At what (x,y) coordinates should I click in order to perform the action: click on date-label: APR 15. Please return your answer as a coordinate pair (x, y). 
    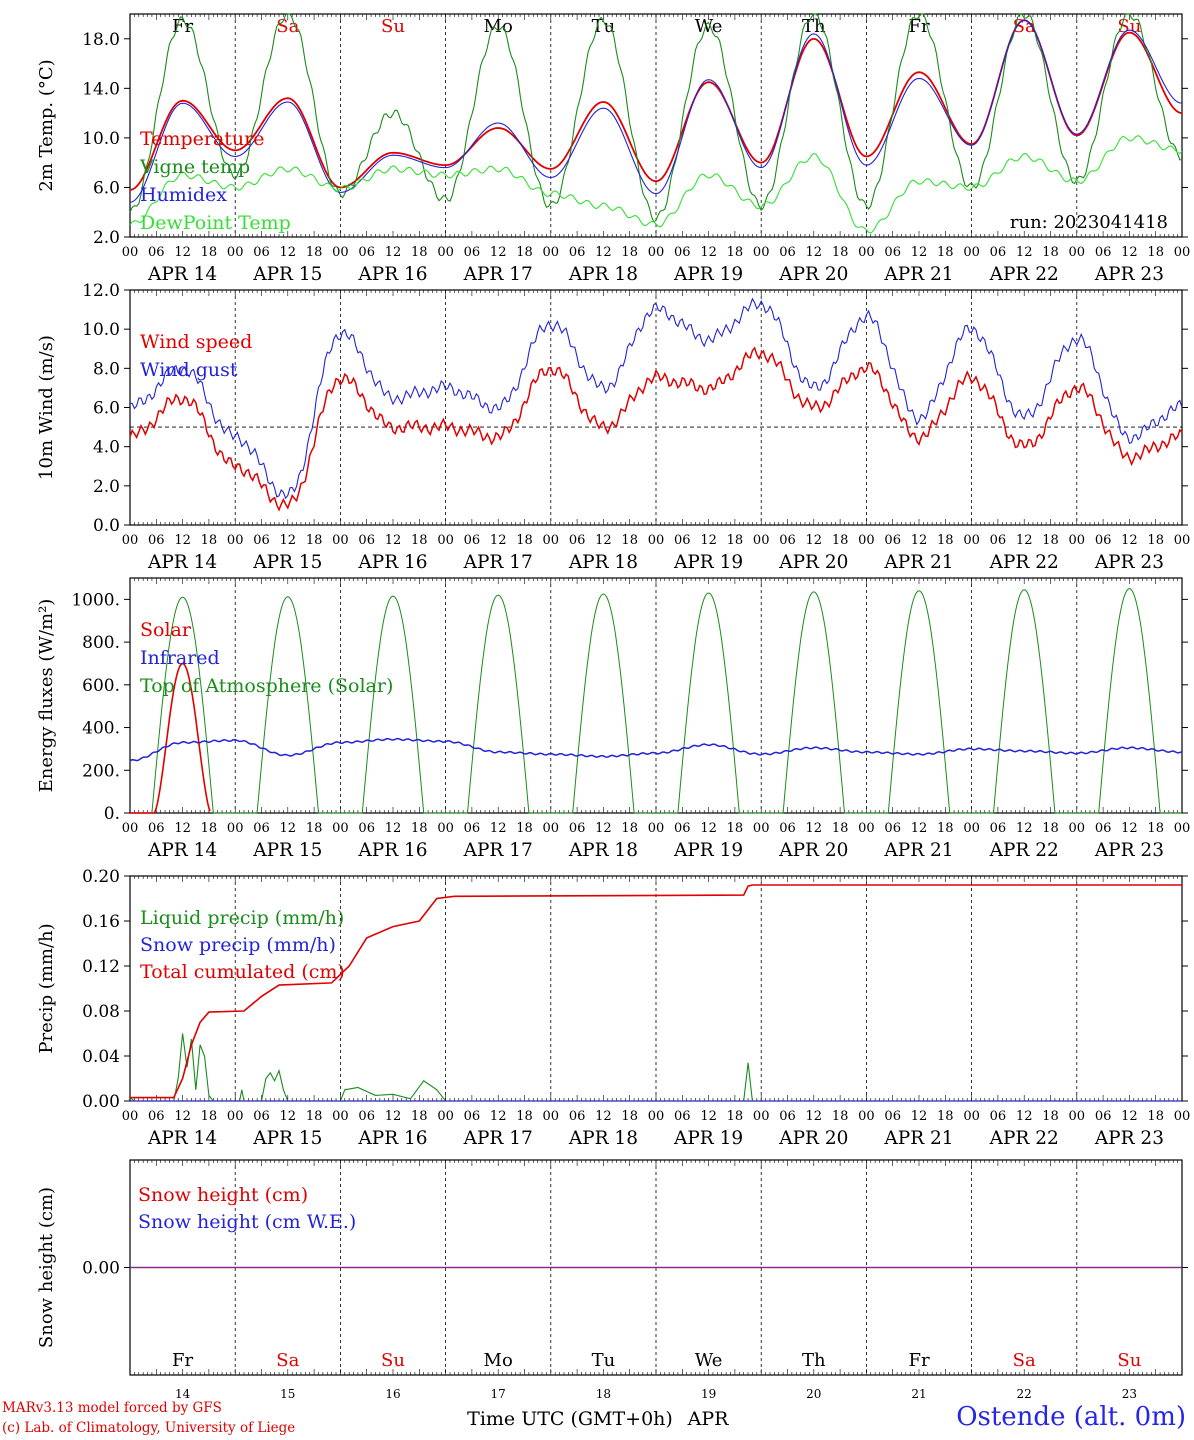
    Looking at the image, I should click on (287, 562).